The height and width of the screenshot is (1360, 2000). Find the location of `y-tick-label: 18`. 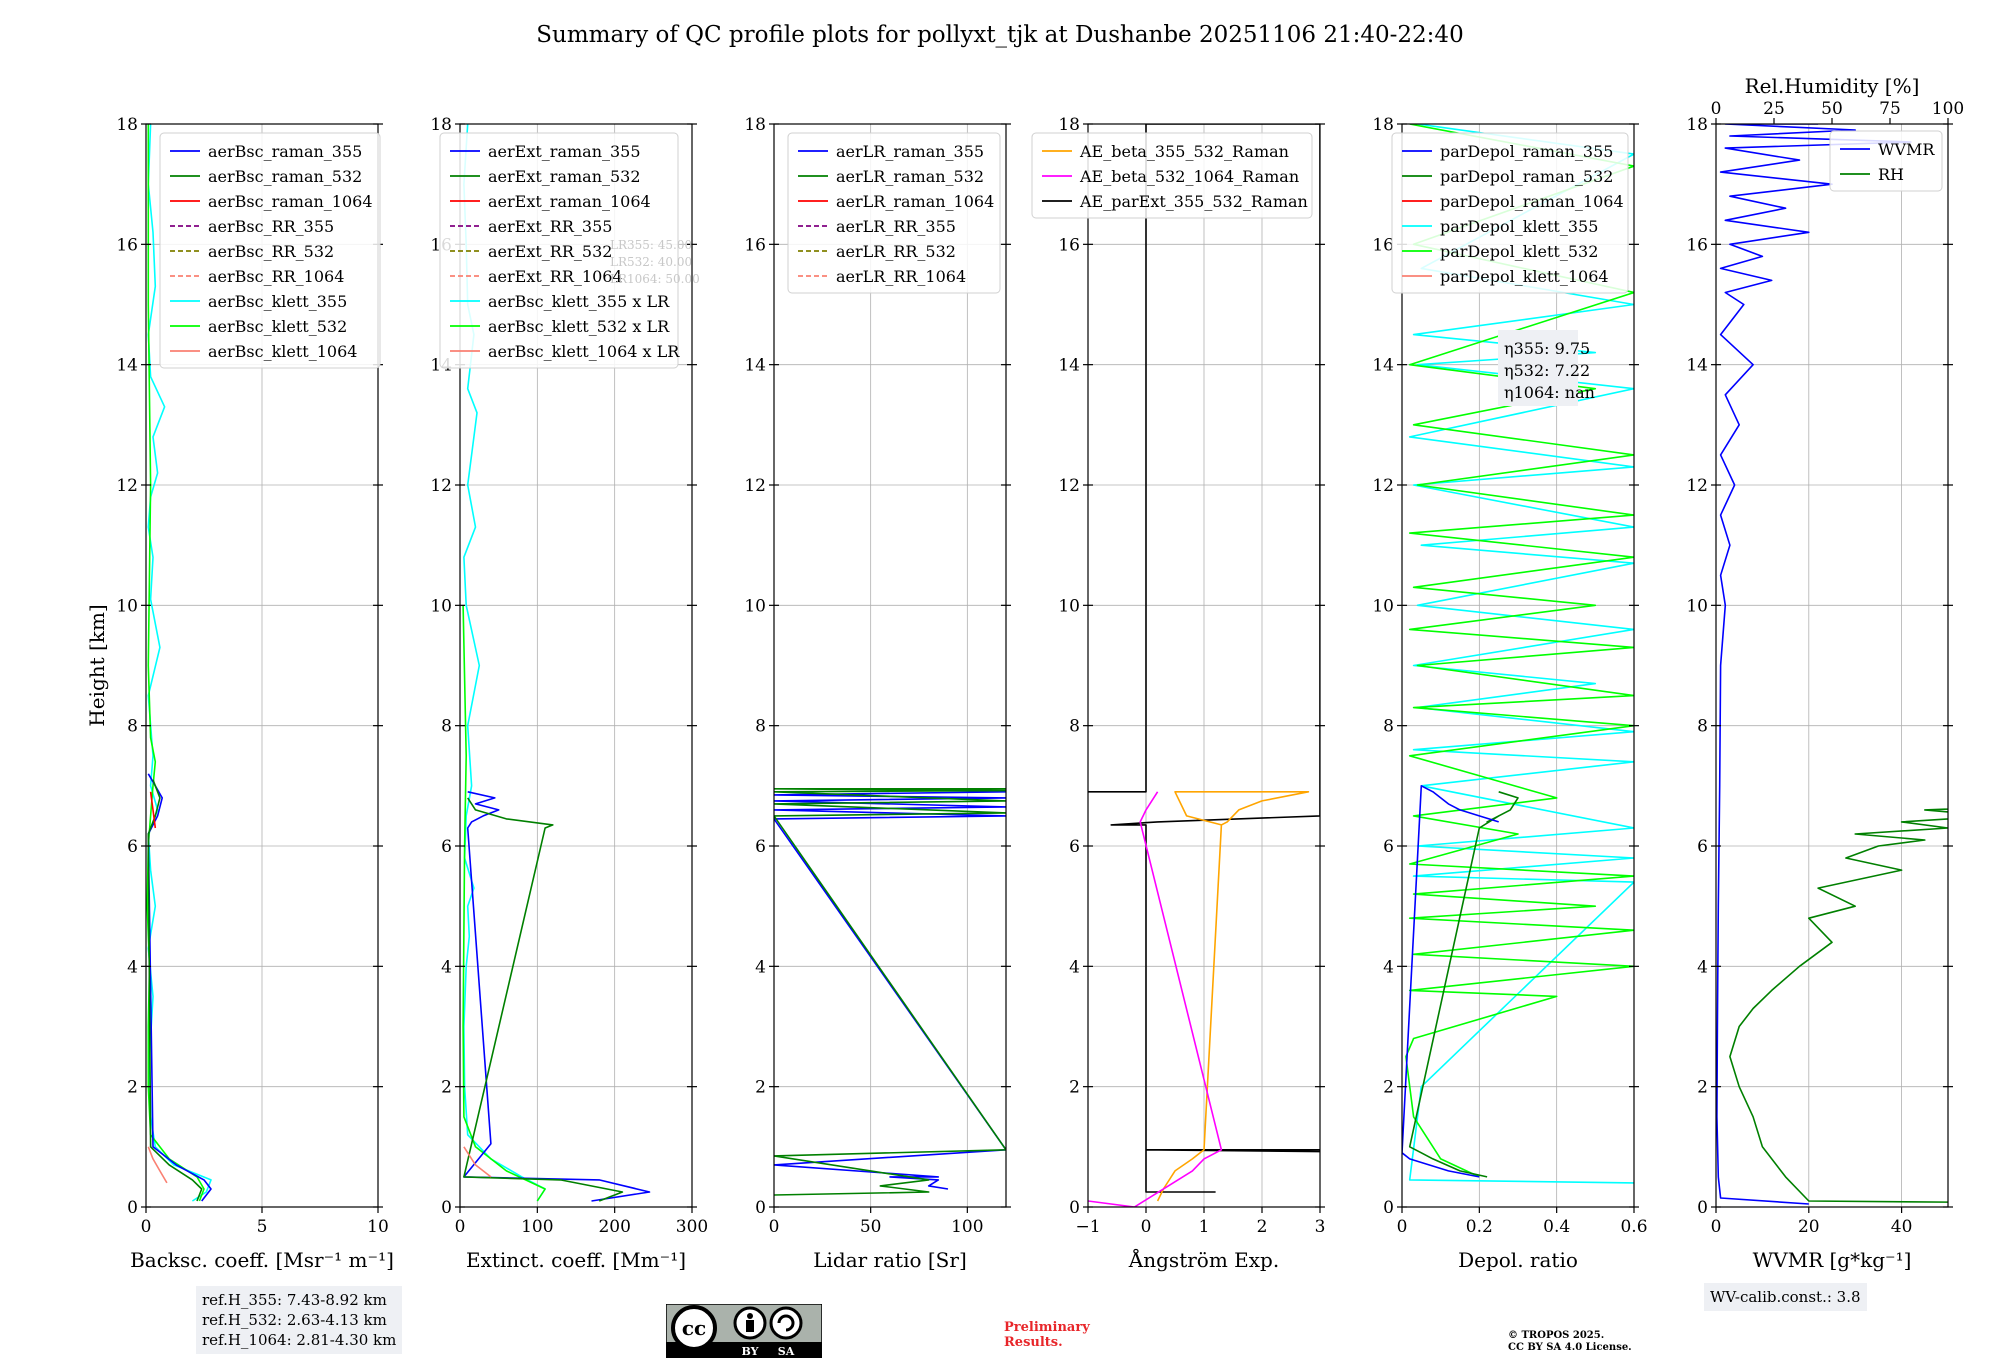

y-tick-label: 18 is located at coordinates (1697, 125).